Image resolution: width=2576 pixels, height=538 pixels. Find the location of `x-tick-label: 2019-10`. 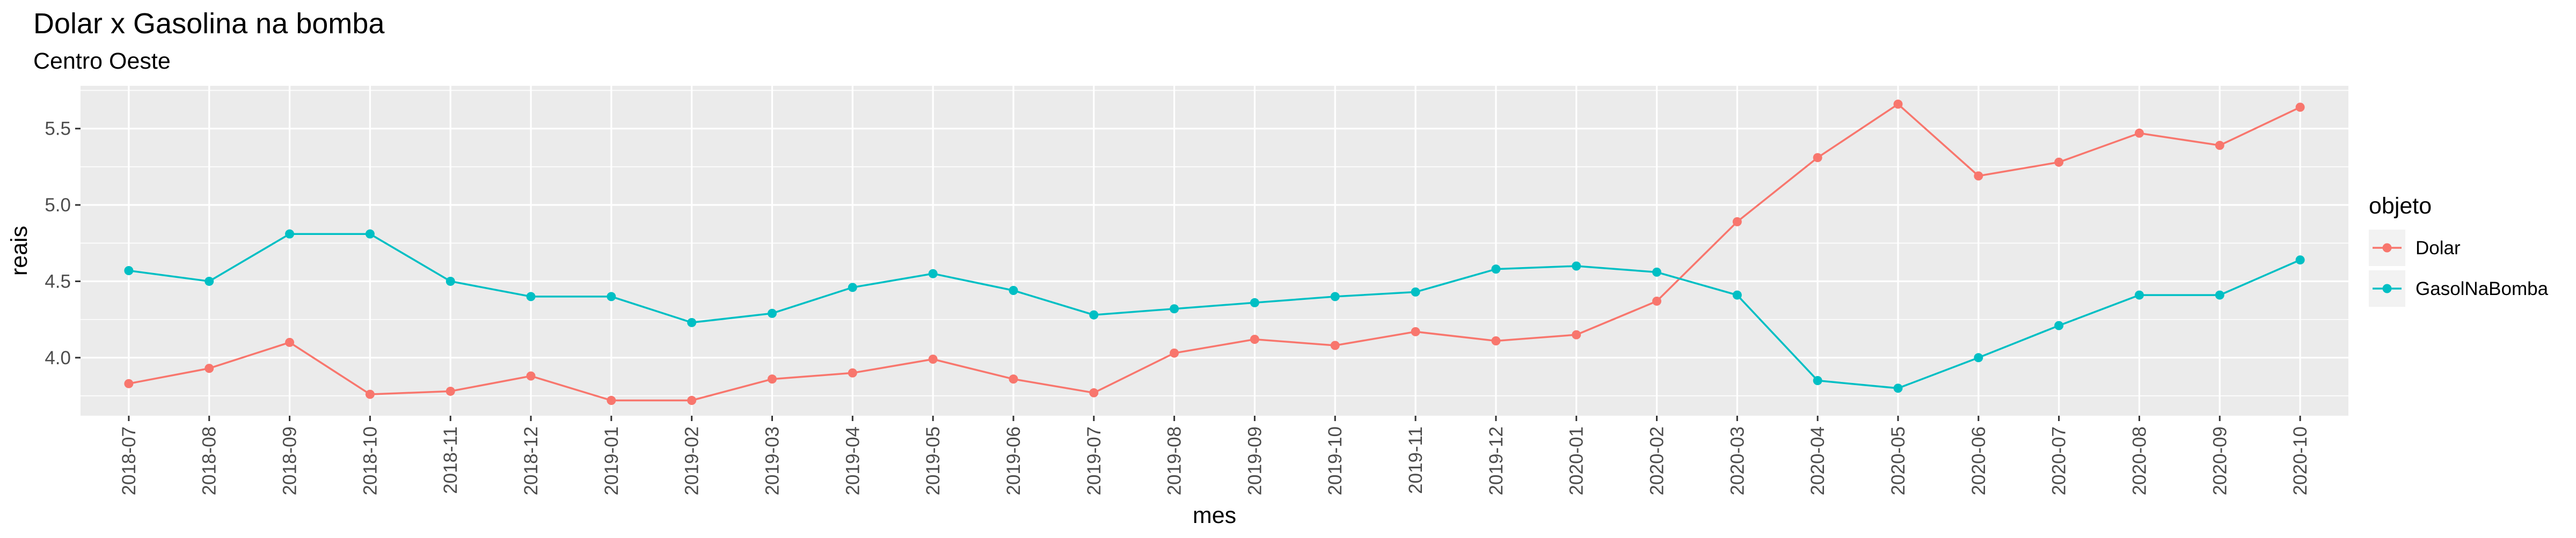

x-tick-label: 2019-10 is located at coordinates (1335, 461).